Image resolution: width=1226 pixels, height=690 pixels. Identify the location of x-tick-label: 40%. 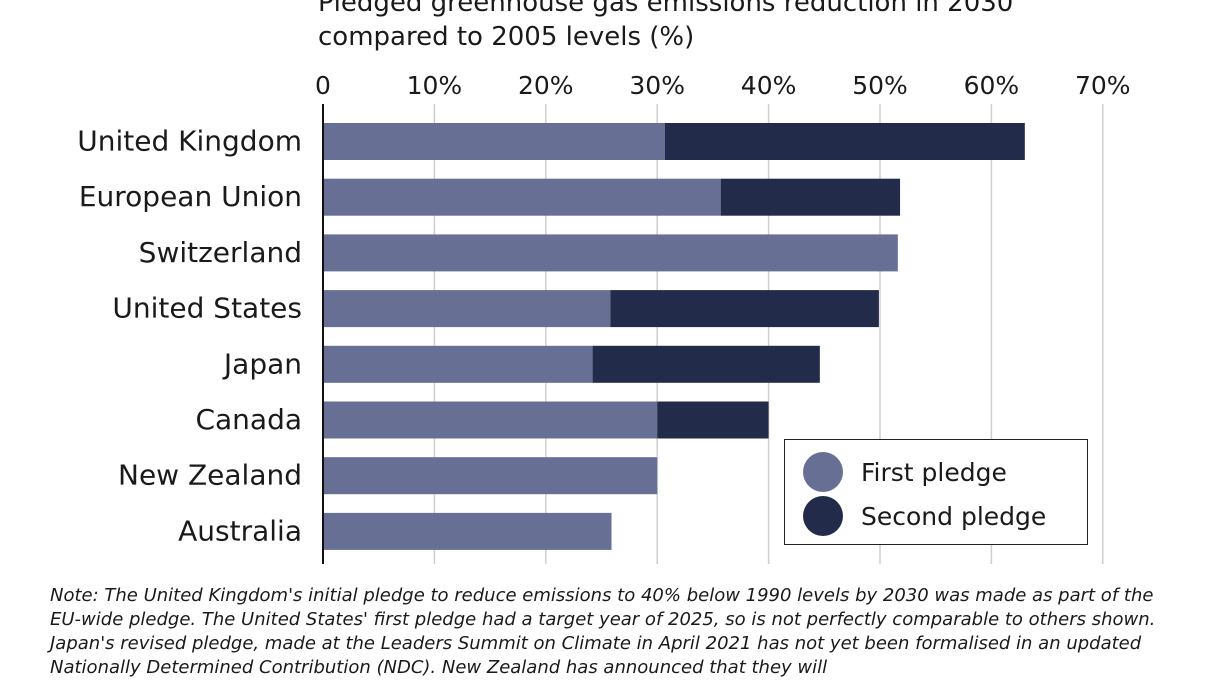
(769, 85).